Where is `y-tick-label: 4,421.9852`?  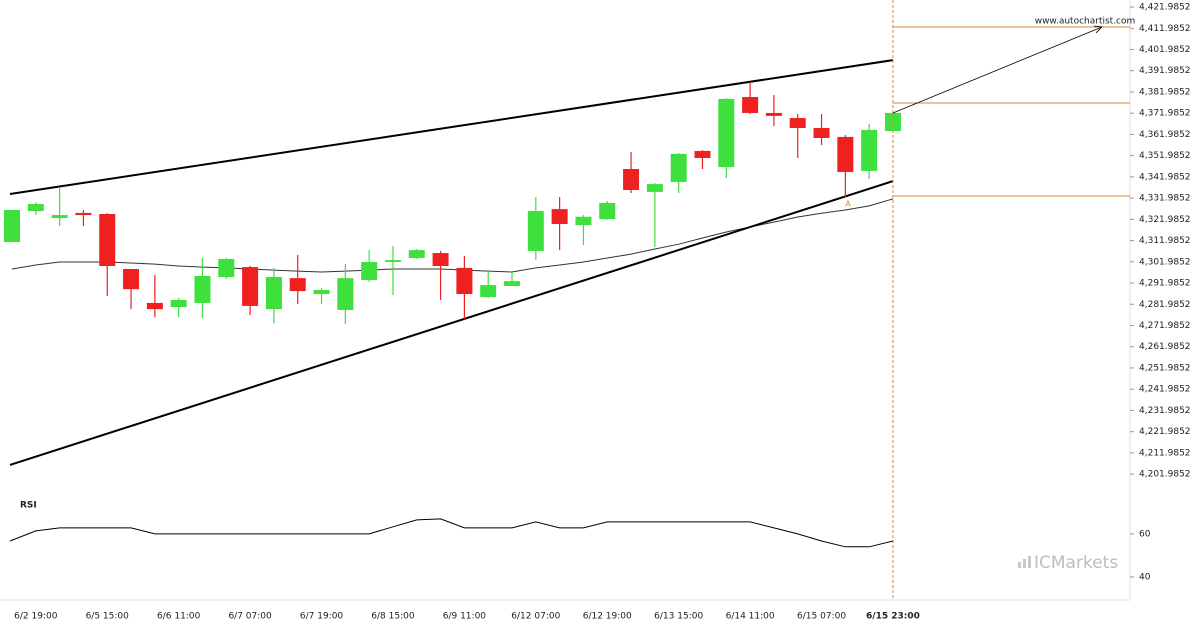 y-tick-label: 4,421.9852 is located at coordinates (1165, 8).